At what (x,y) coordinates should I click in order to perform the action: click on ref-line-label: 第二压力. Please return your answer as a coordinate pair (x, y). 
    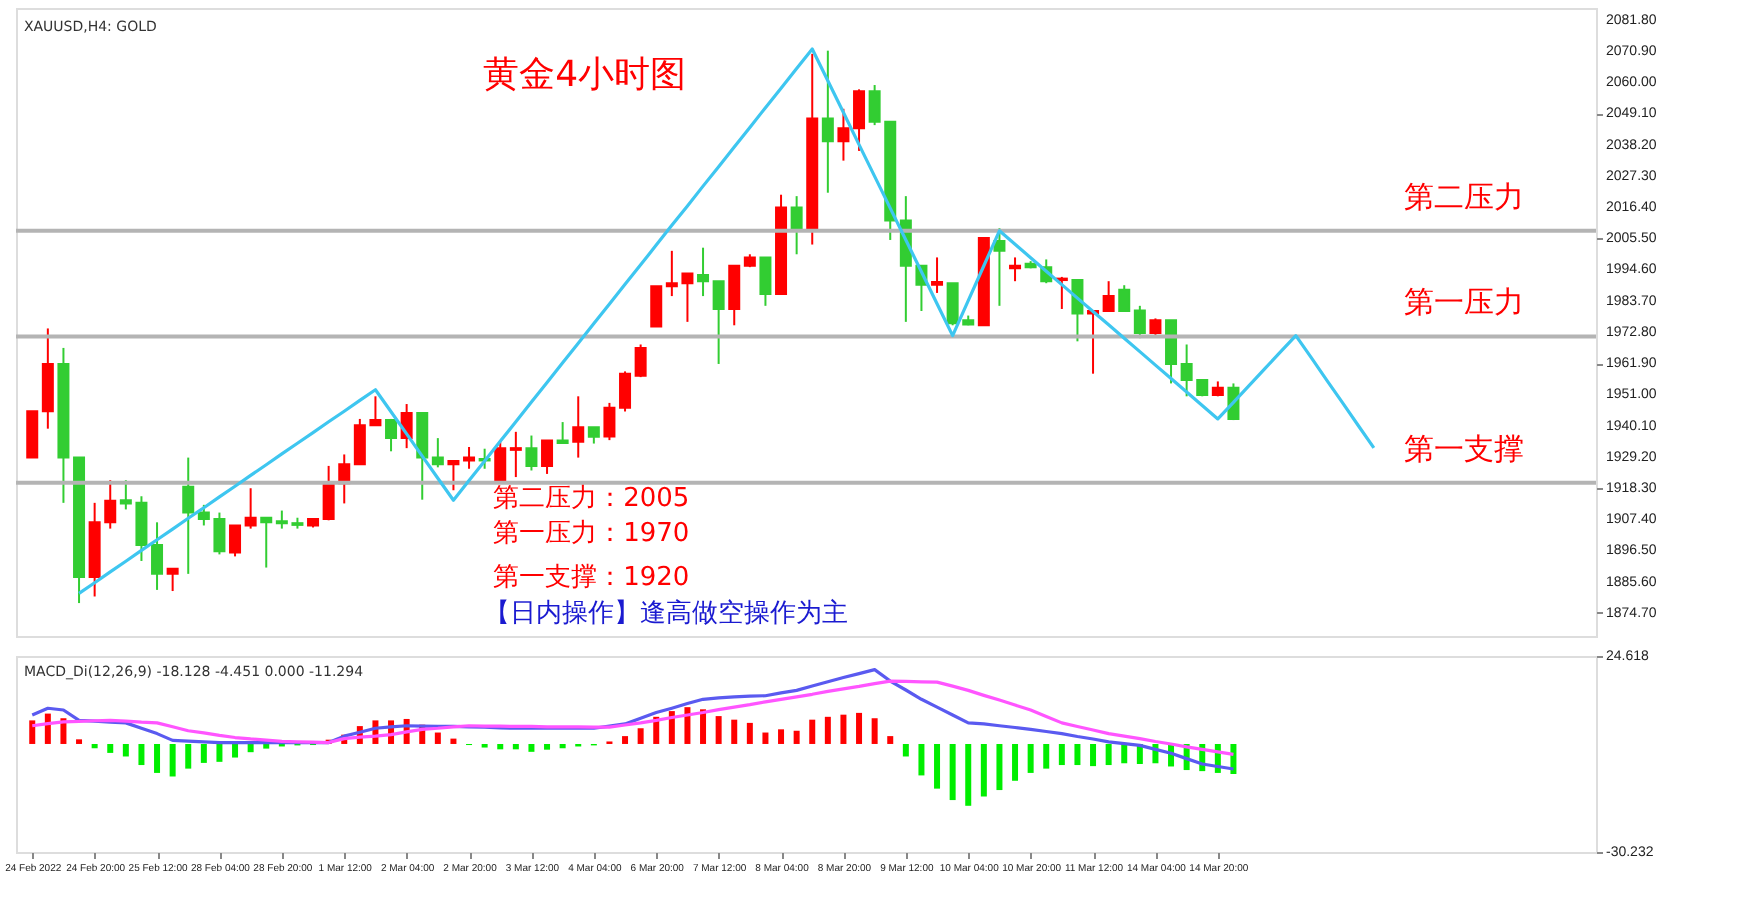
    Looking at the image, I should click on (1464, 196).